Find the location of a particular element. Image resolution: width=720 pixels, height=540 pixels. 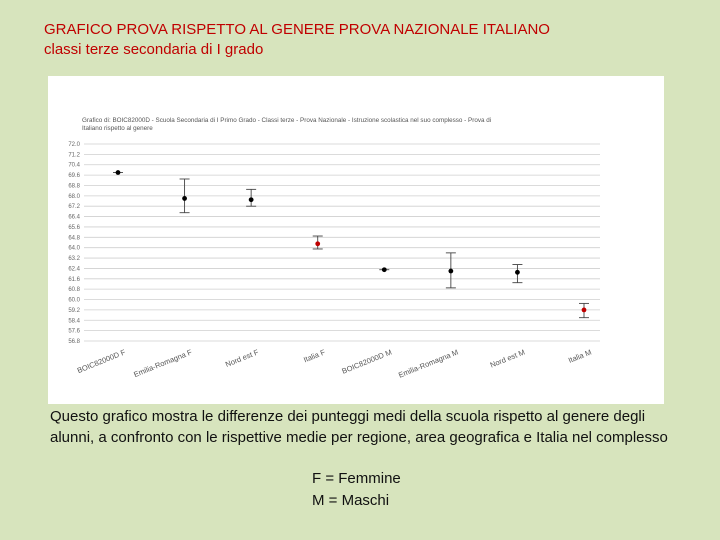

y-tick-label: 72.0 is located at coordinates (74, 145).